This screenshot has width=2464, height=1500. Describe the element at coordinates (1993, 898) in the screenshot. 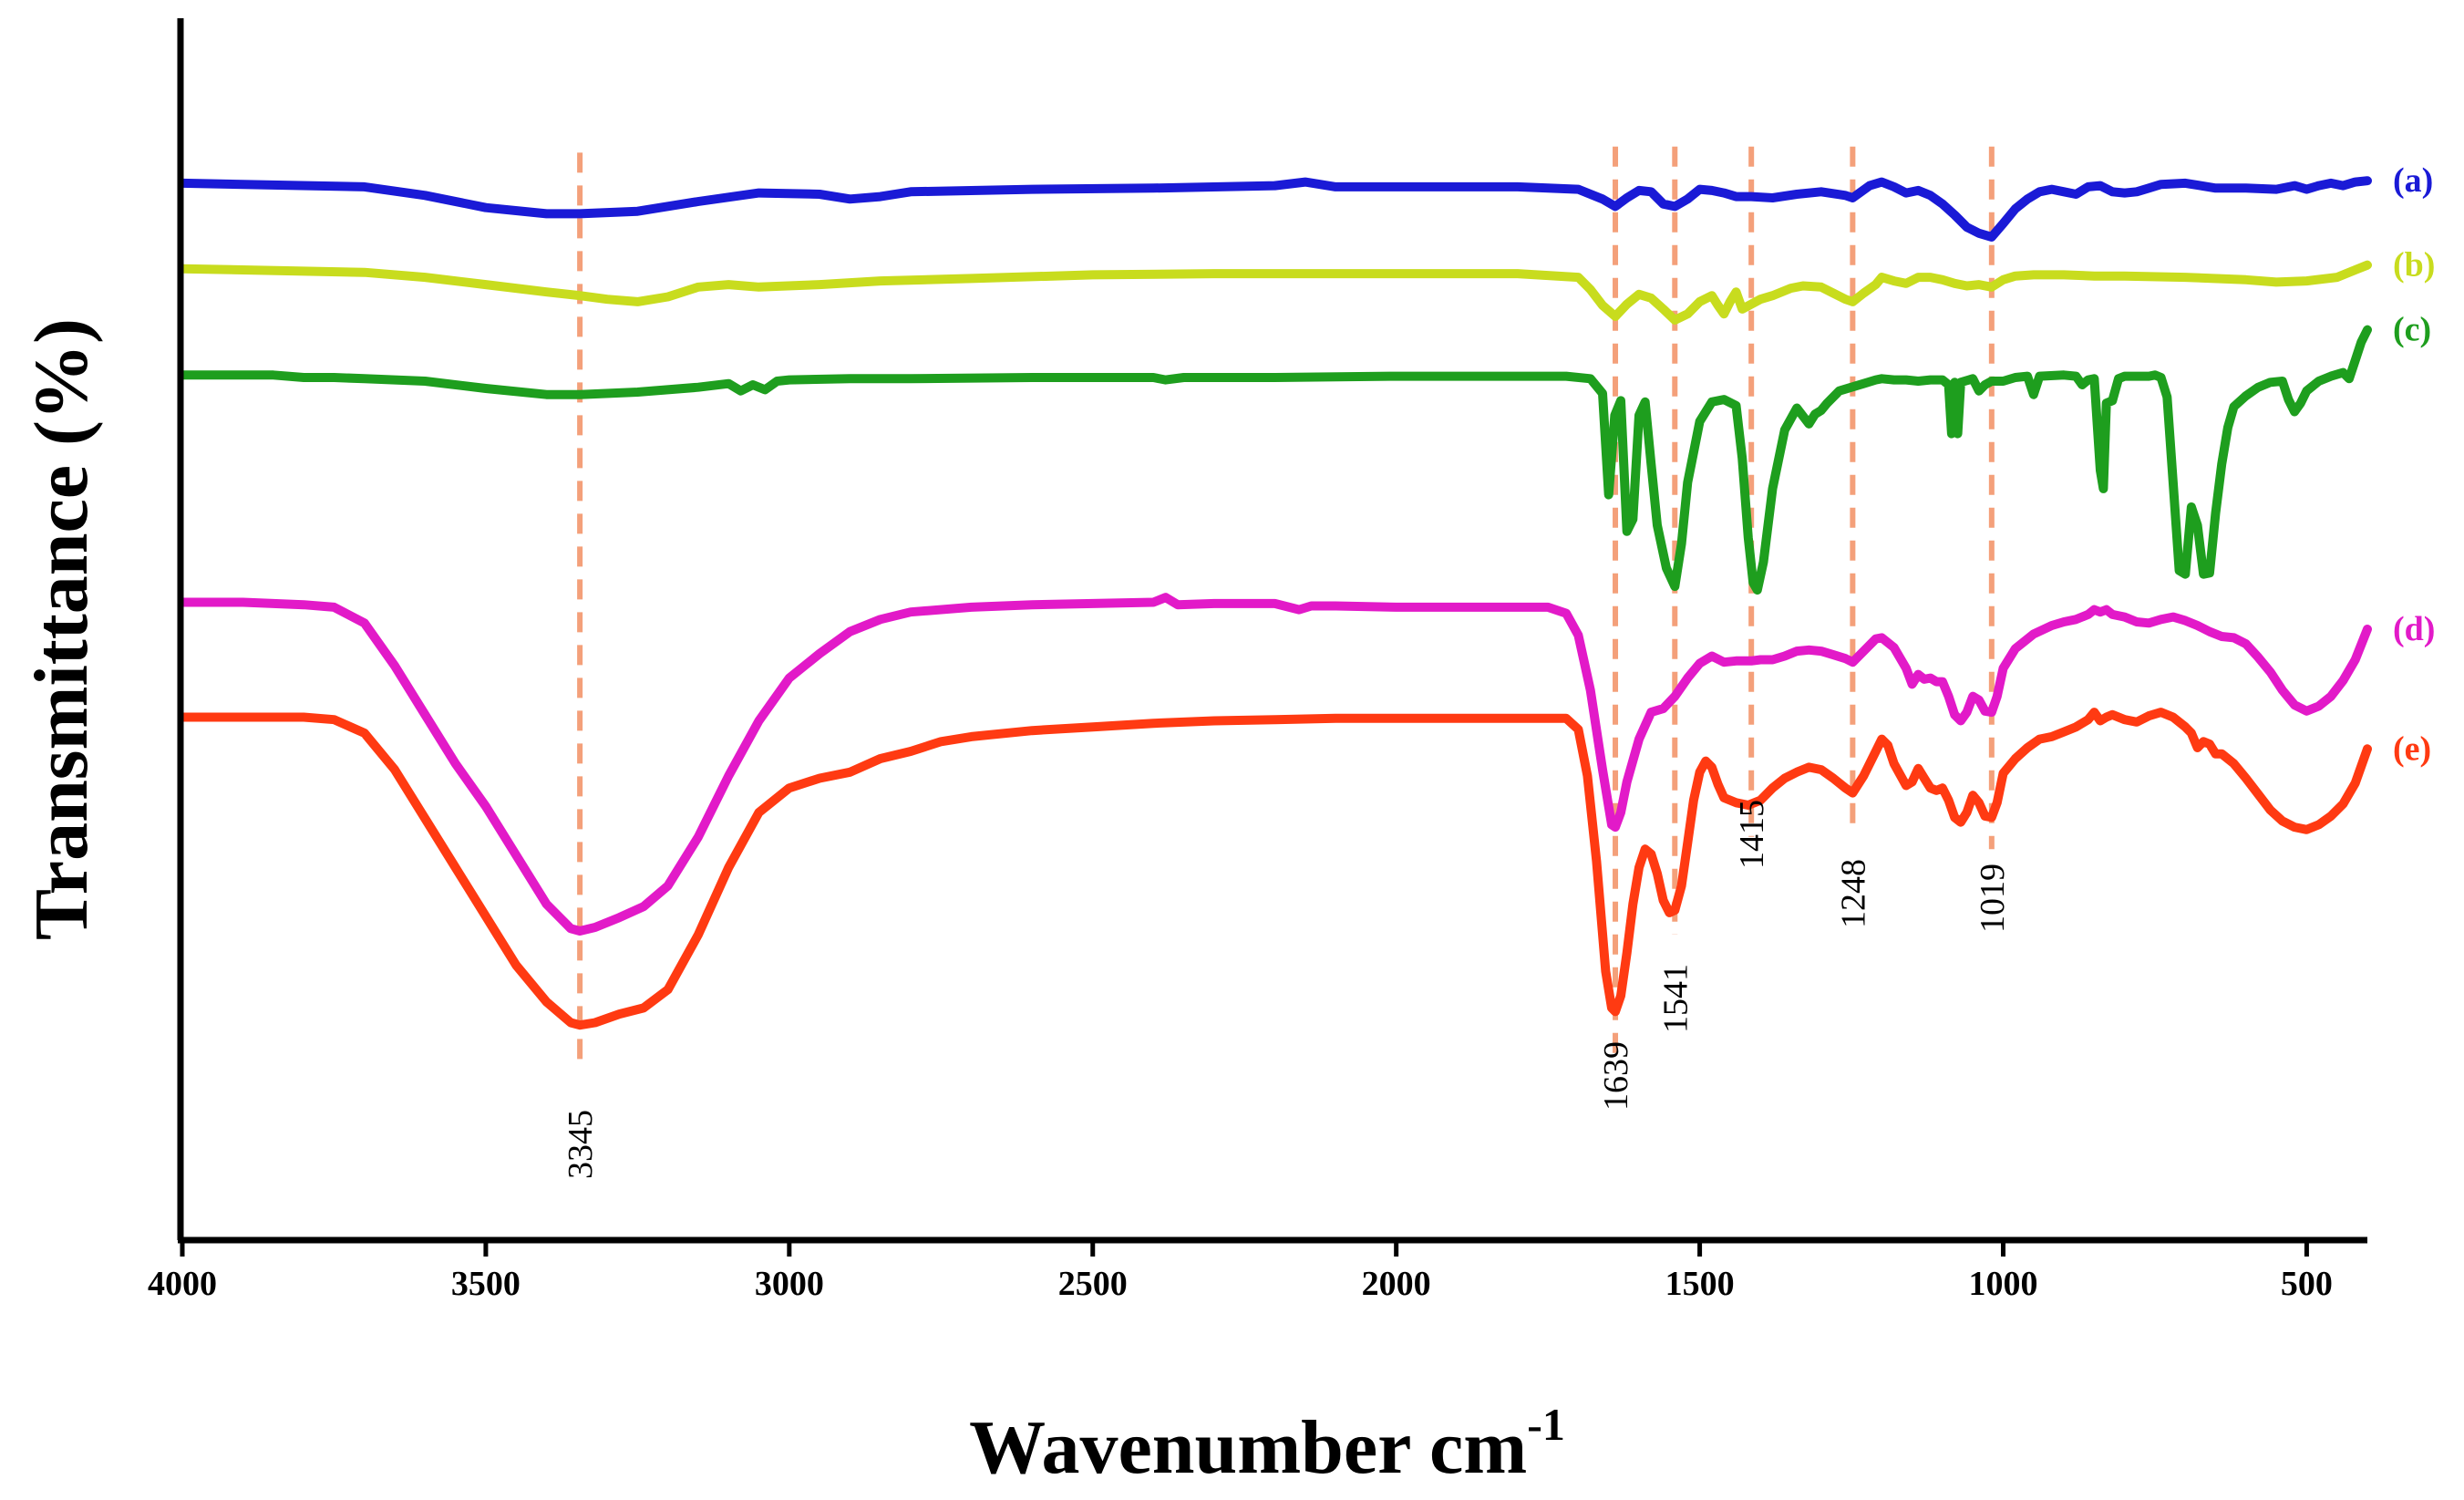

I see `ref-label-1019: 1019` at that location.